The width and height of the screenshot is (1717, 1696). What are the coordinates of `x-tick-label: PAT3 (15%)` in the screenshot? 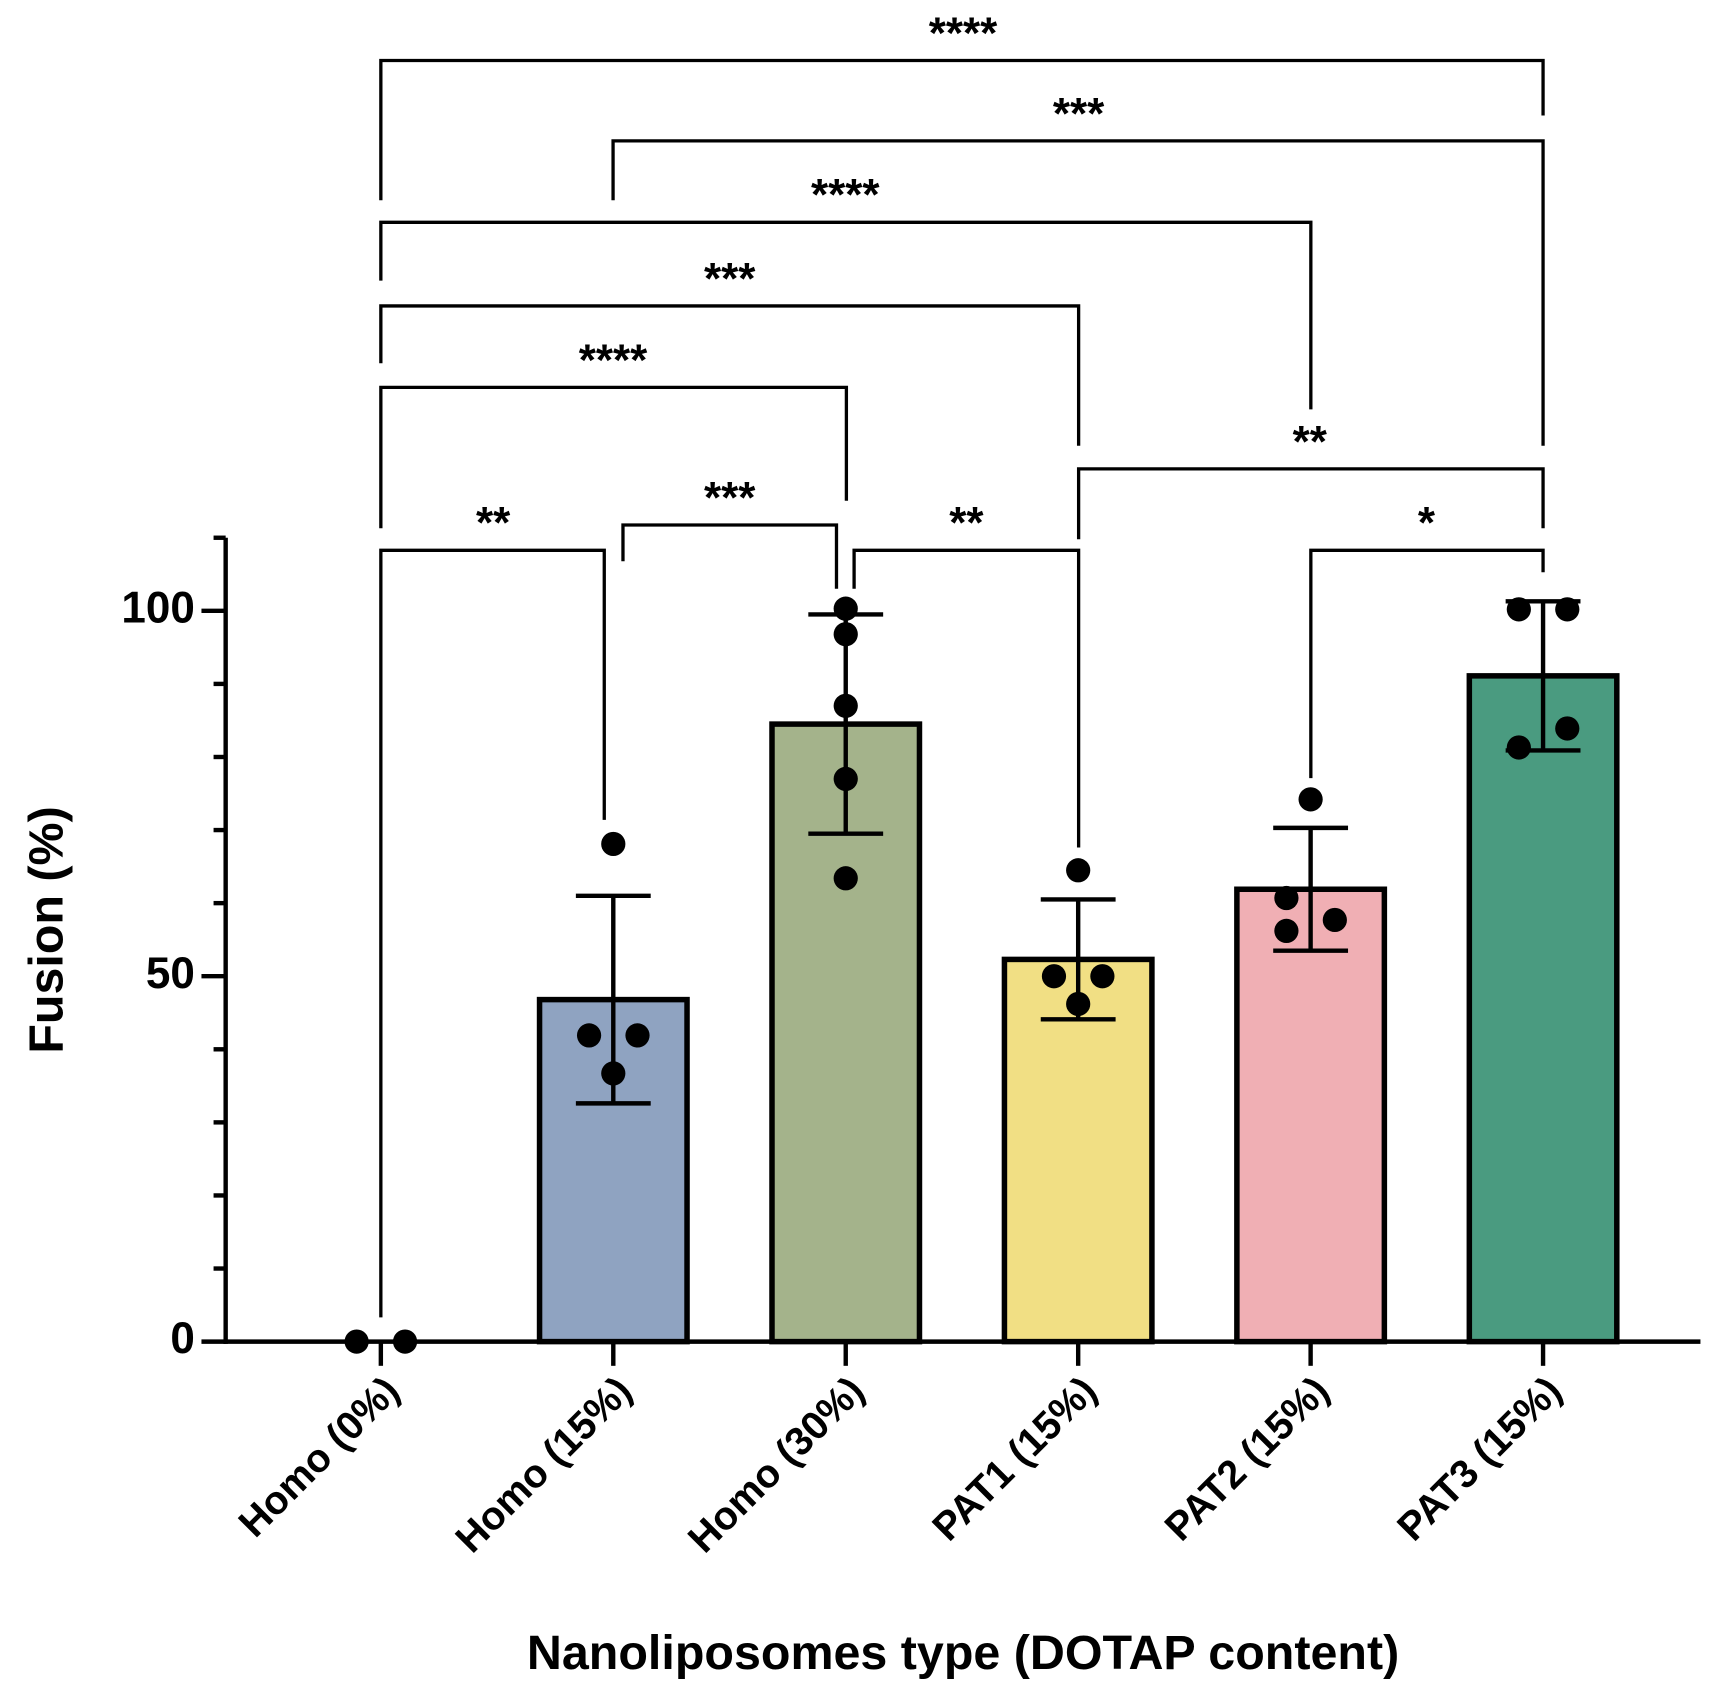 It's located at (1479, 1458).